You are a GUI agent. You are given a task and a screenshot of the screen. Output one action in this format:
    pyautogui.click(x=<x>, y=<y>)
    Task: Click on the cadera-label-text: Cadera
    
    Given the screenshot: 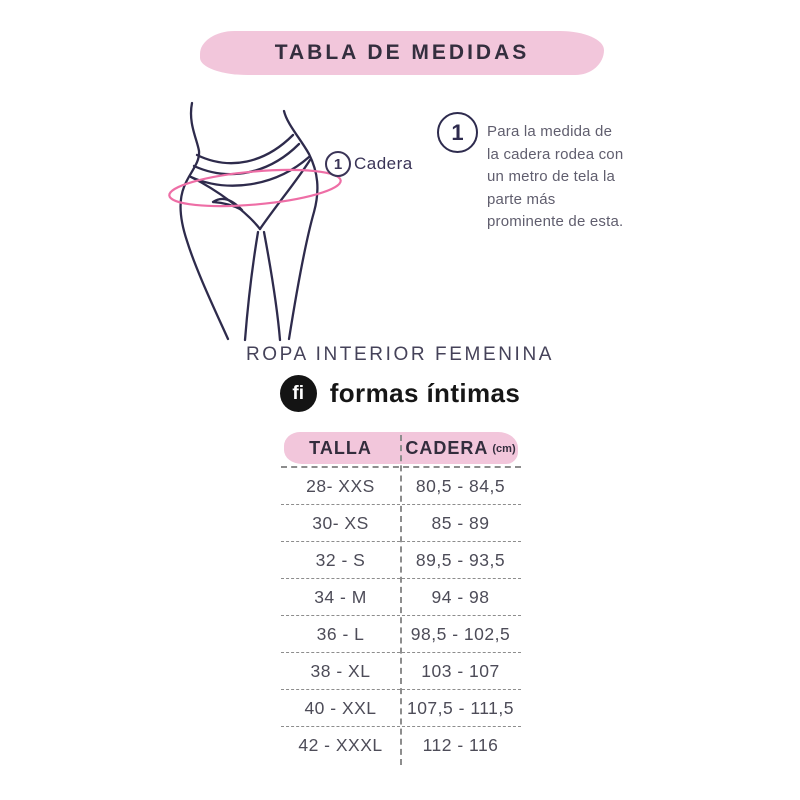 What is the action you would take?
    pyautogui.click(x=383, y=163)
    